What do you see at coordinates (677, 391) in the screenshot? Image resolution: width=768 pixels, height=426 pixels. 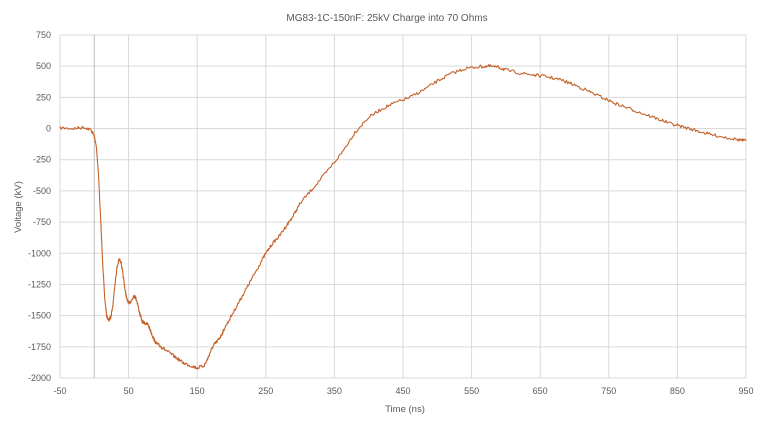 I see `x-tick-label: 850` at bounding box center [677, 391].